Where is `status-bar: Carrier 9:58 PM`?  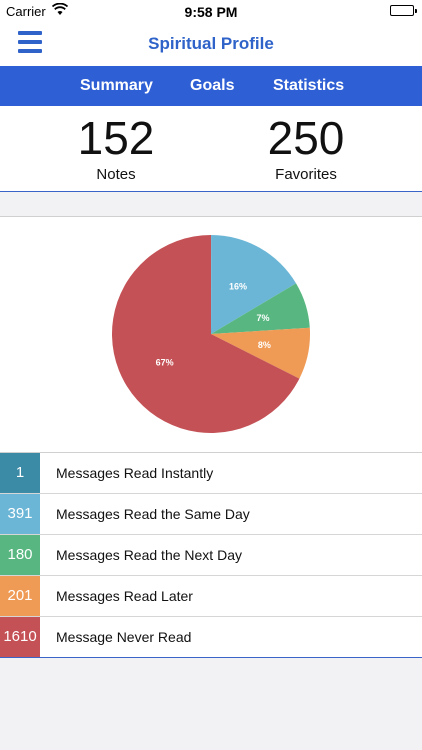 status-bar: Carrier 9:58 PM is located at coordinates (211, 11).